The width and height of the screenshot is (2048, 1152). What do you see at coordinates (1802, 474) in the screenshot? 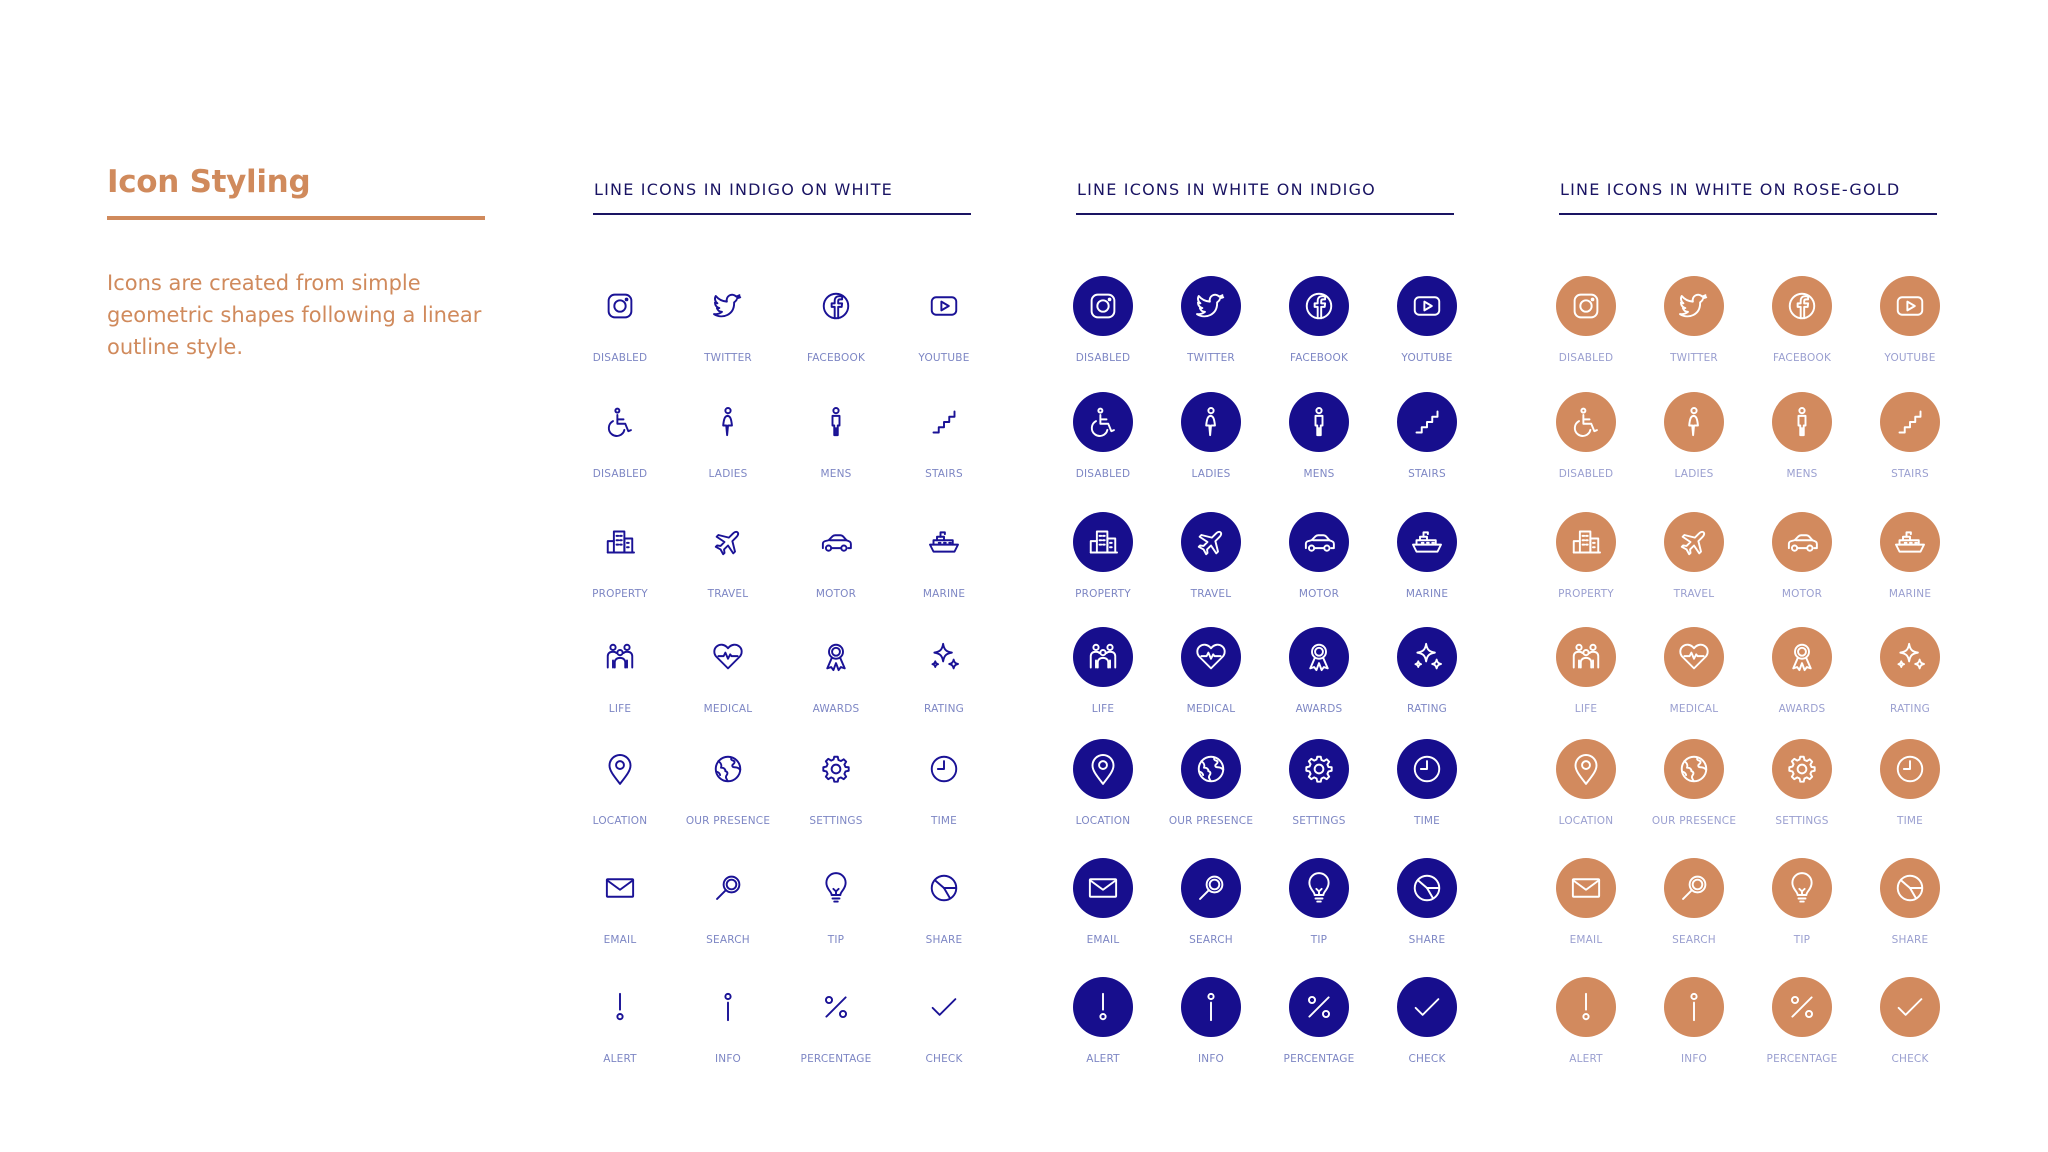
I see `icon-label: MENS` at bounding box center [1802, 474].